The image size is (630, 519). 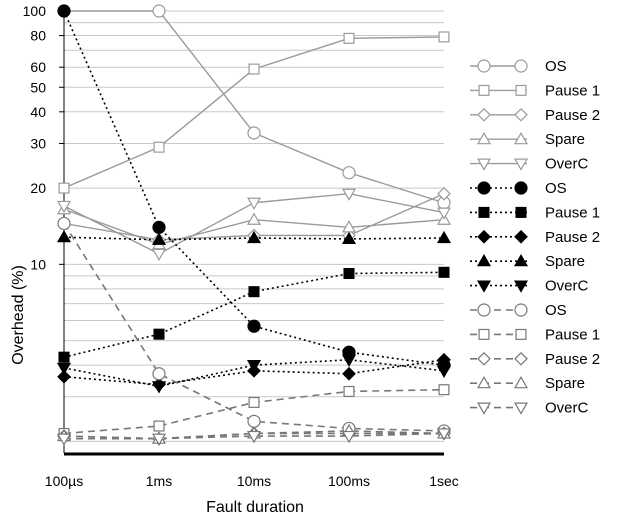 I want to click on series-0-point, so click(x=159, y=11).